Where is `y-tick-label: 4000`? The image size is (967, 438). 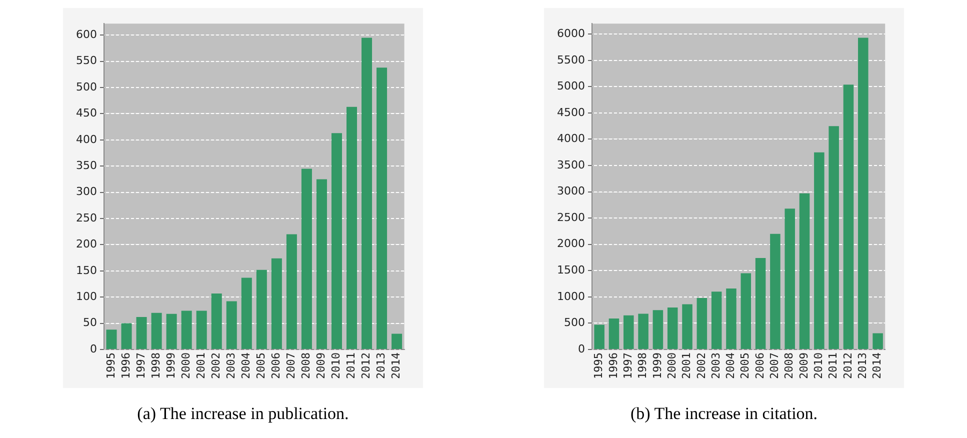
y-tick-label: 4000 is located at coordinates (570, 139).